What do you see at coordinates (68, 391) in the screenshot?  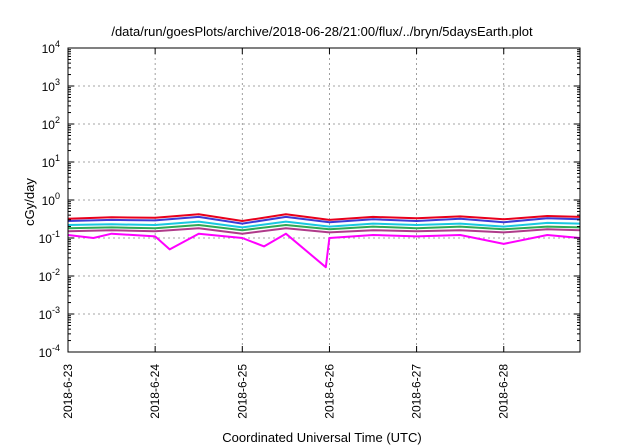 I see `x-tick-label: 2018-6-23` at bounding box center [68, 391].